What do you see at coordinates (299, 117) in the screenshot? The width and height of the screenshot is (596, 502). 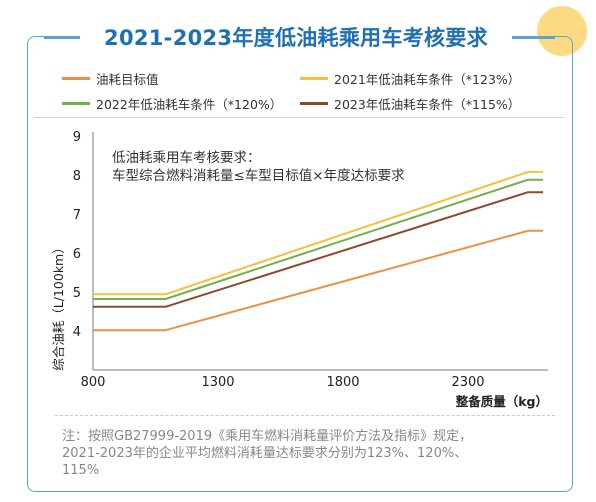 I see `legend-divider` at bounding box center [299, 117].